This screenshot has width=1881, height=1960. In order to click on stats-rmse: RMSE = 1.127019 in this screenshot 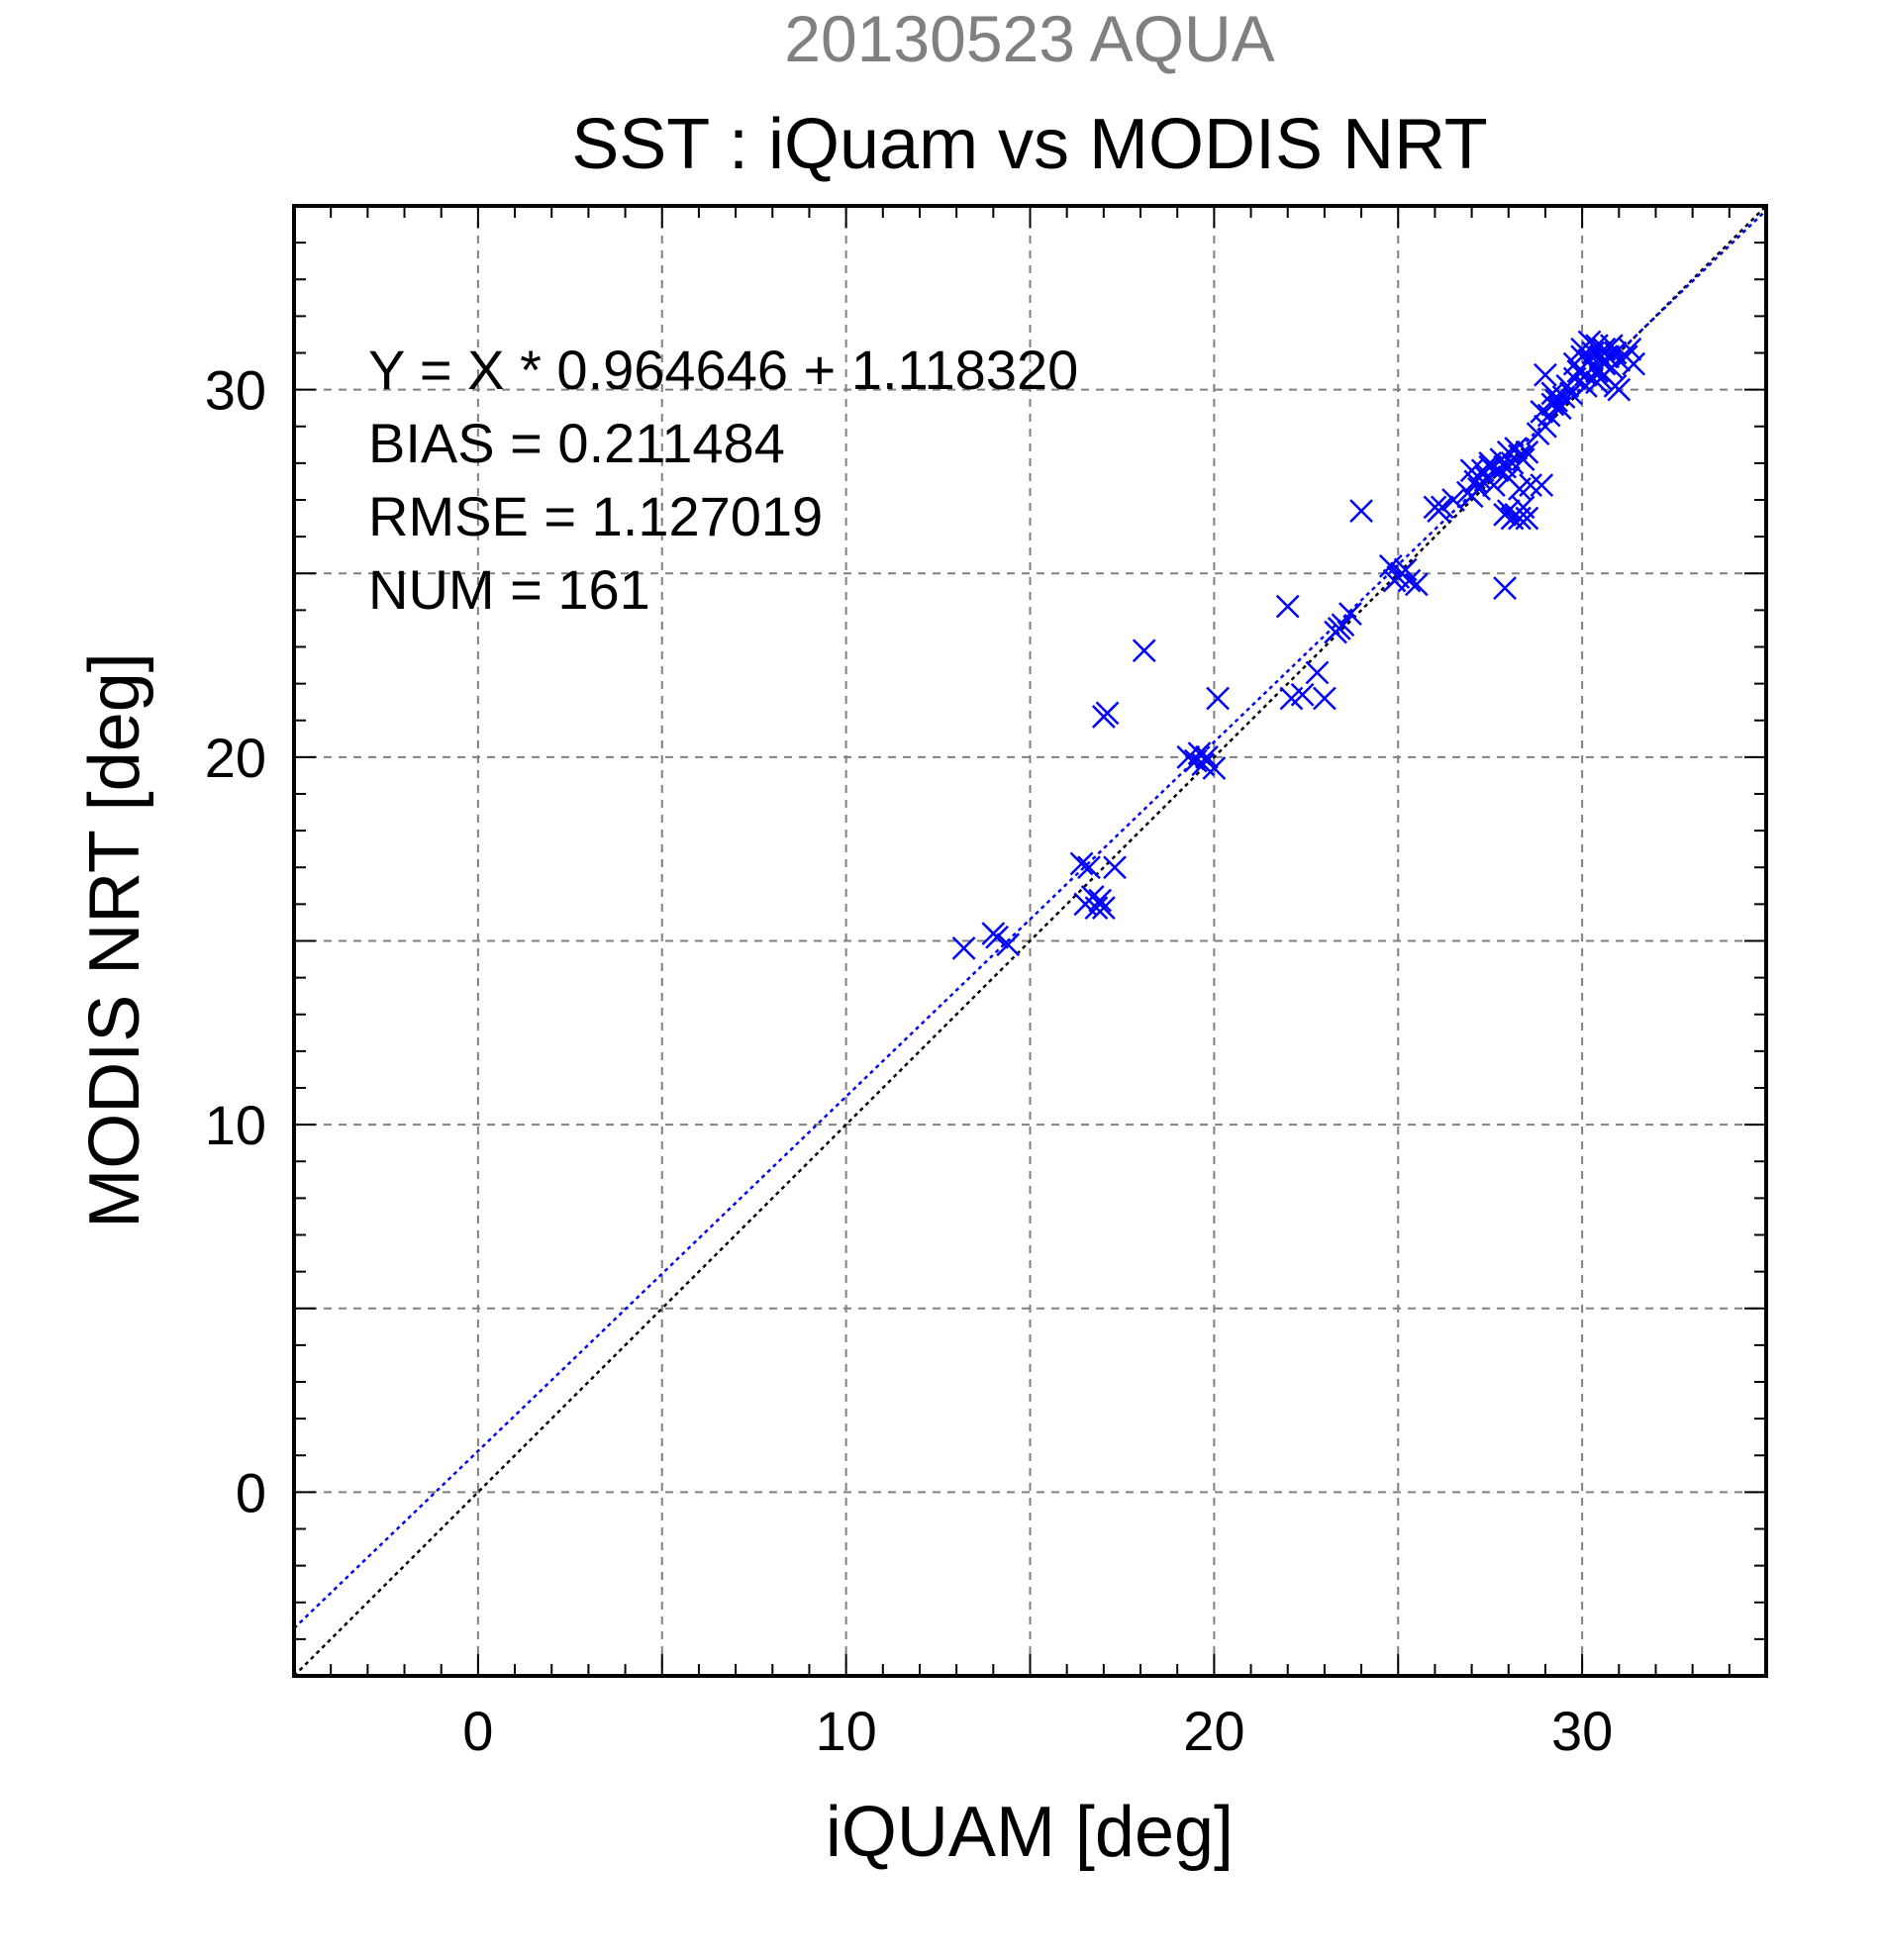, I will do `click(595, 516)`.